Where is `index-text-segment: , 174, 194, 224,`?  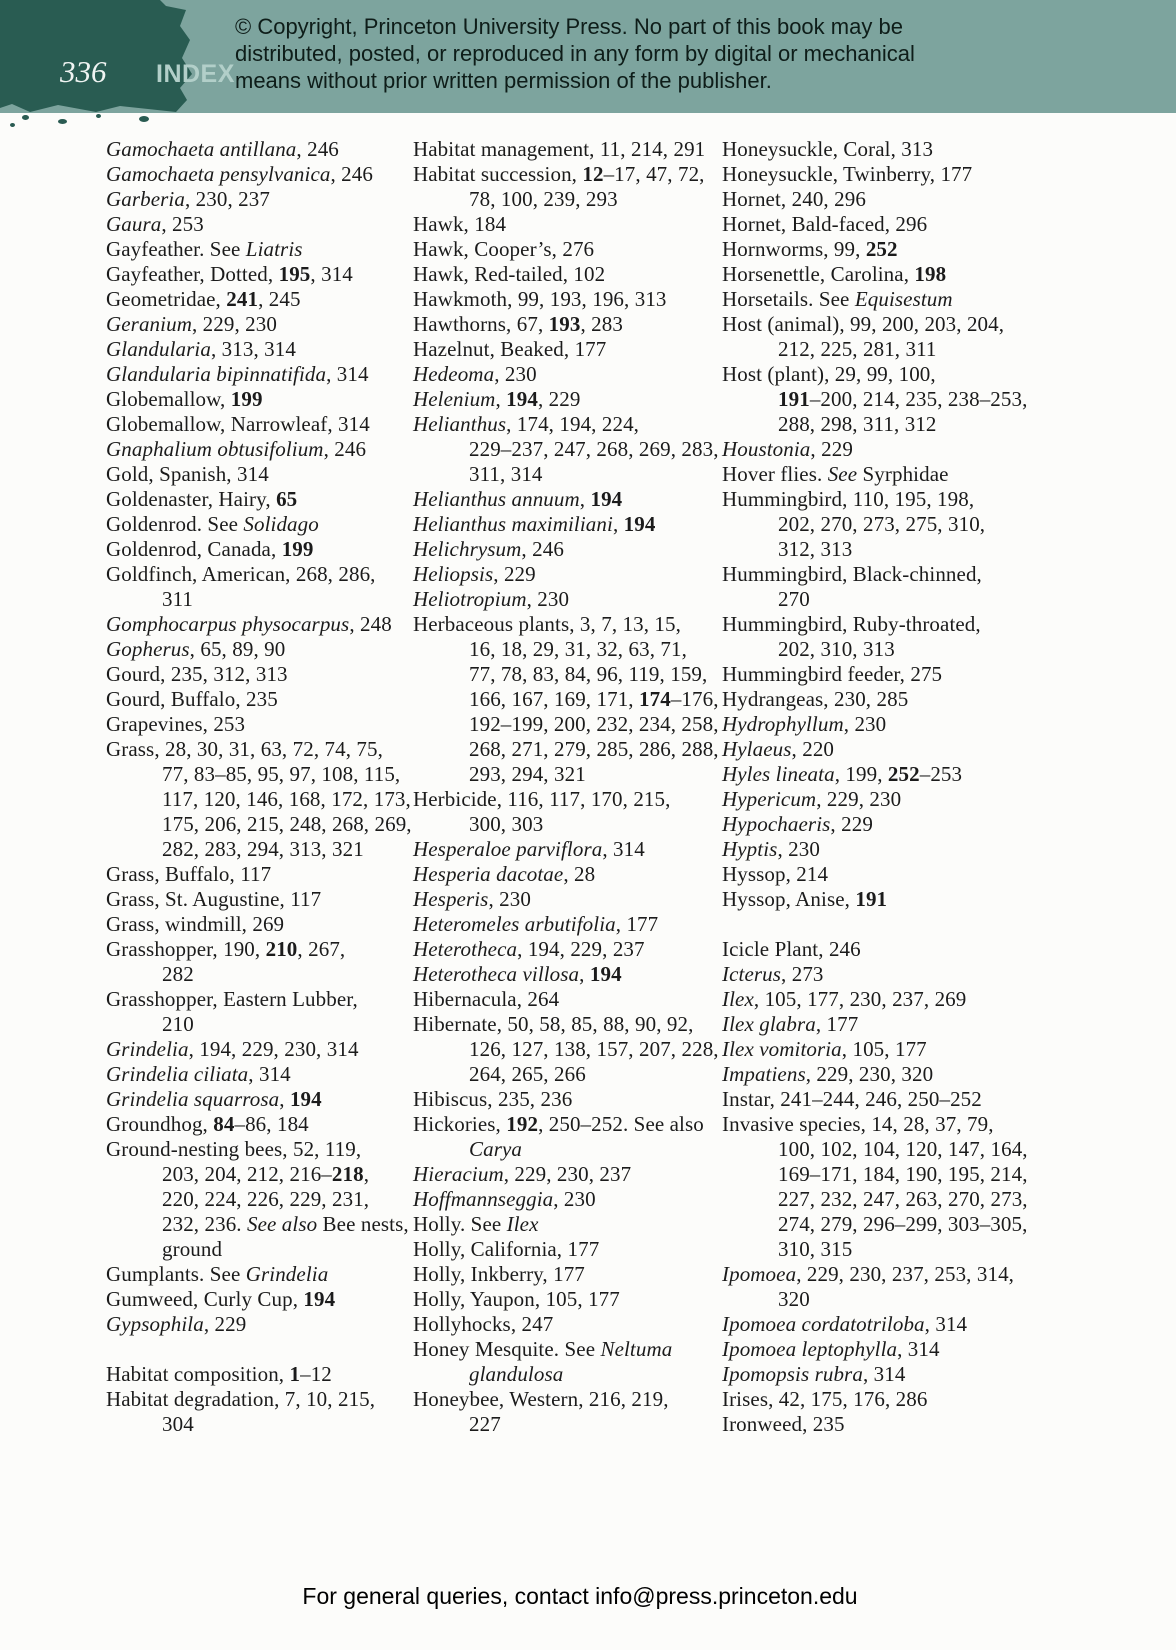
index-text-segment: , 174, 194, 224, is located at coordinates (573, 424).